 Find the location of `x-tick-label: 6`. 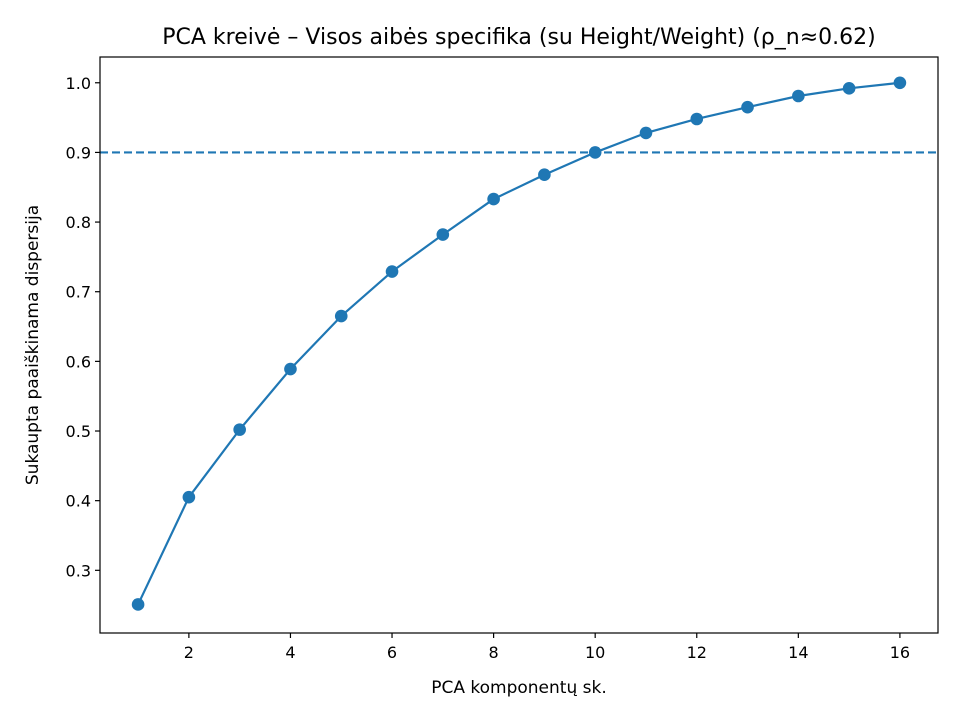

x-tick-label: 6 is located at coordinates (392, 652).